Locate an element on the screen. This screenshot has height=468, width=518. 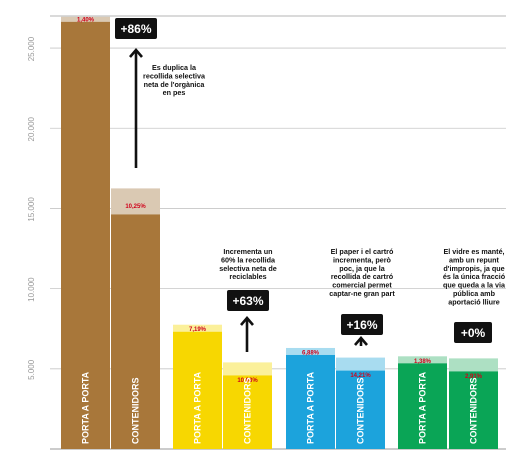
impurity-percent-label: 1,40% is located at coordinates (86, 20).